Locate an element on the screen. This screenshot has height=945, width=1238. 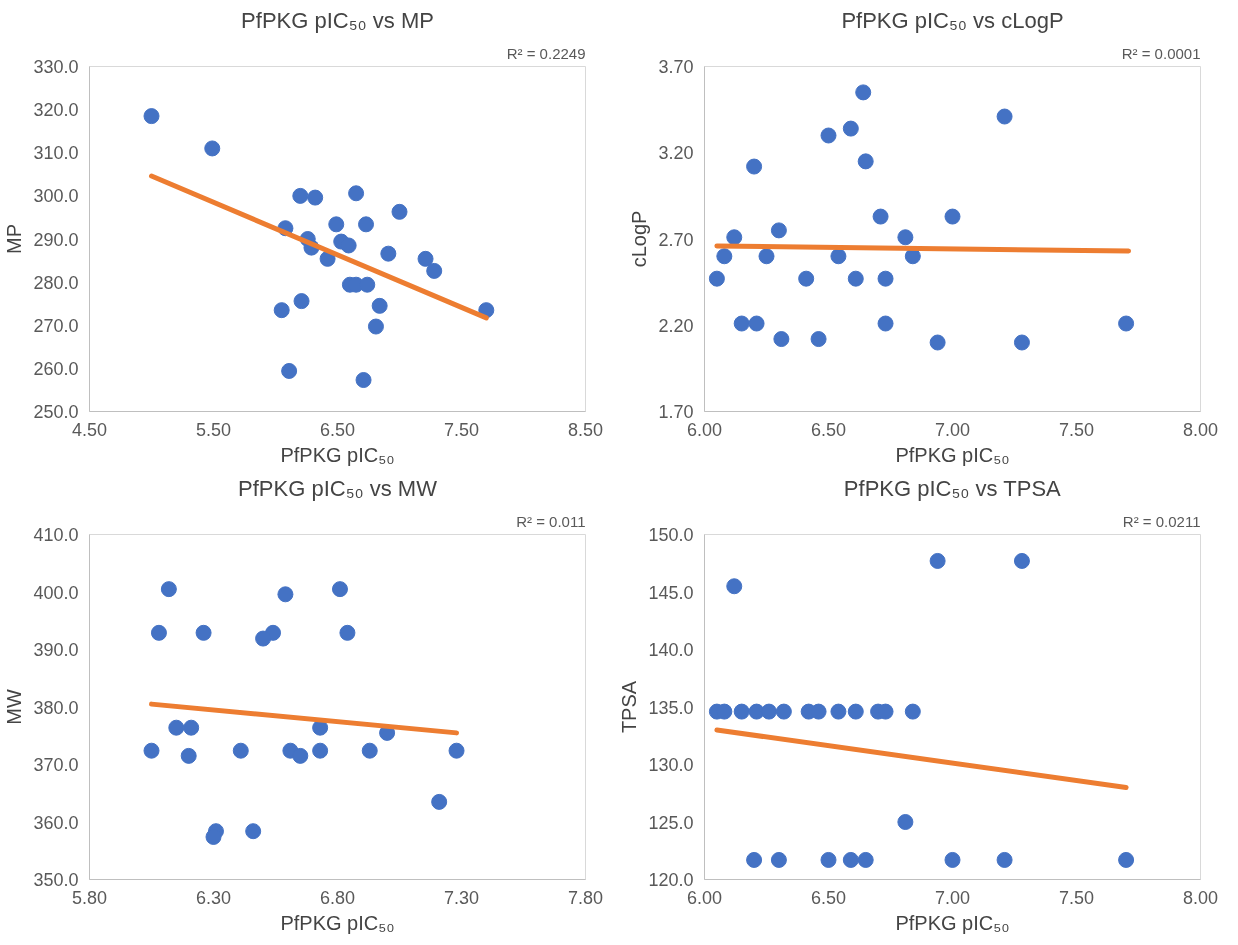
y-tick-label: 390.0 is located at coordinates (56, 650).